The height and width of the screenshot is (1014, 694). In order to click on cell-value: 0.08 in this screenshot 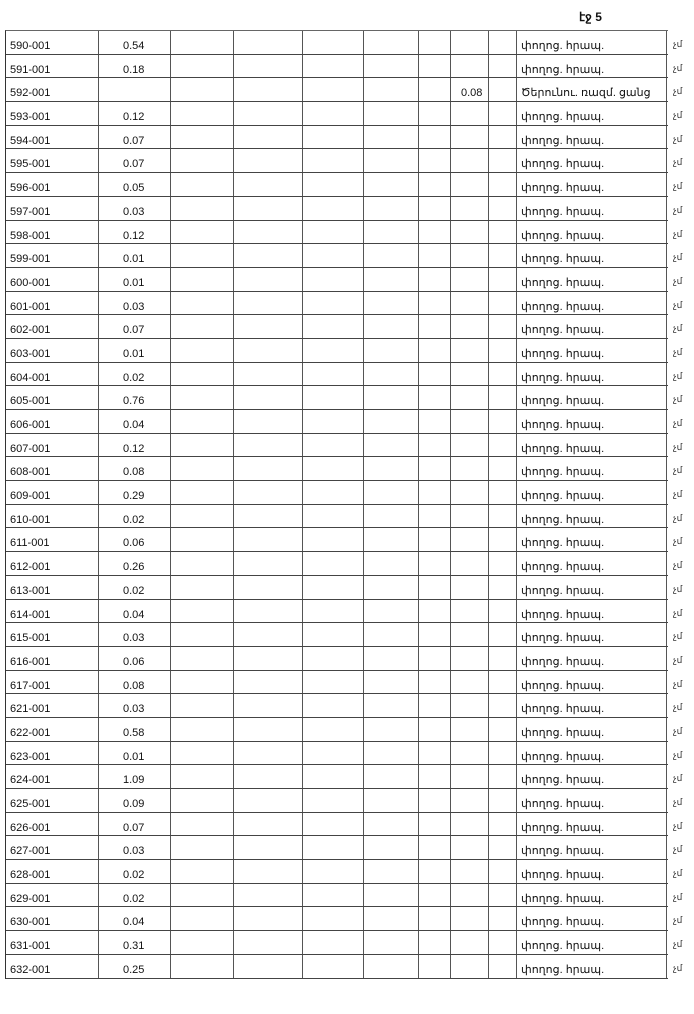, I will do `click(135, 682)`.